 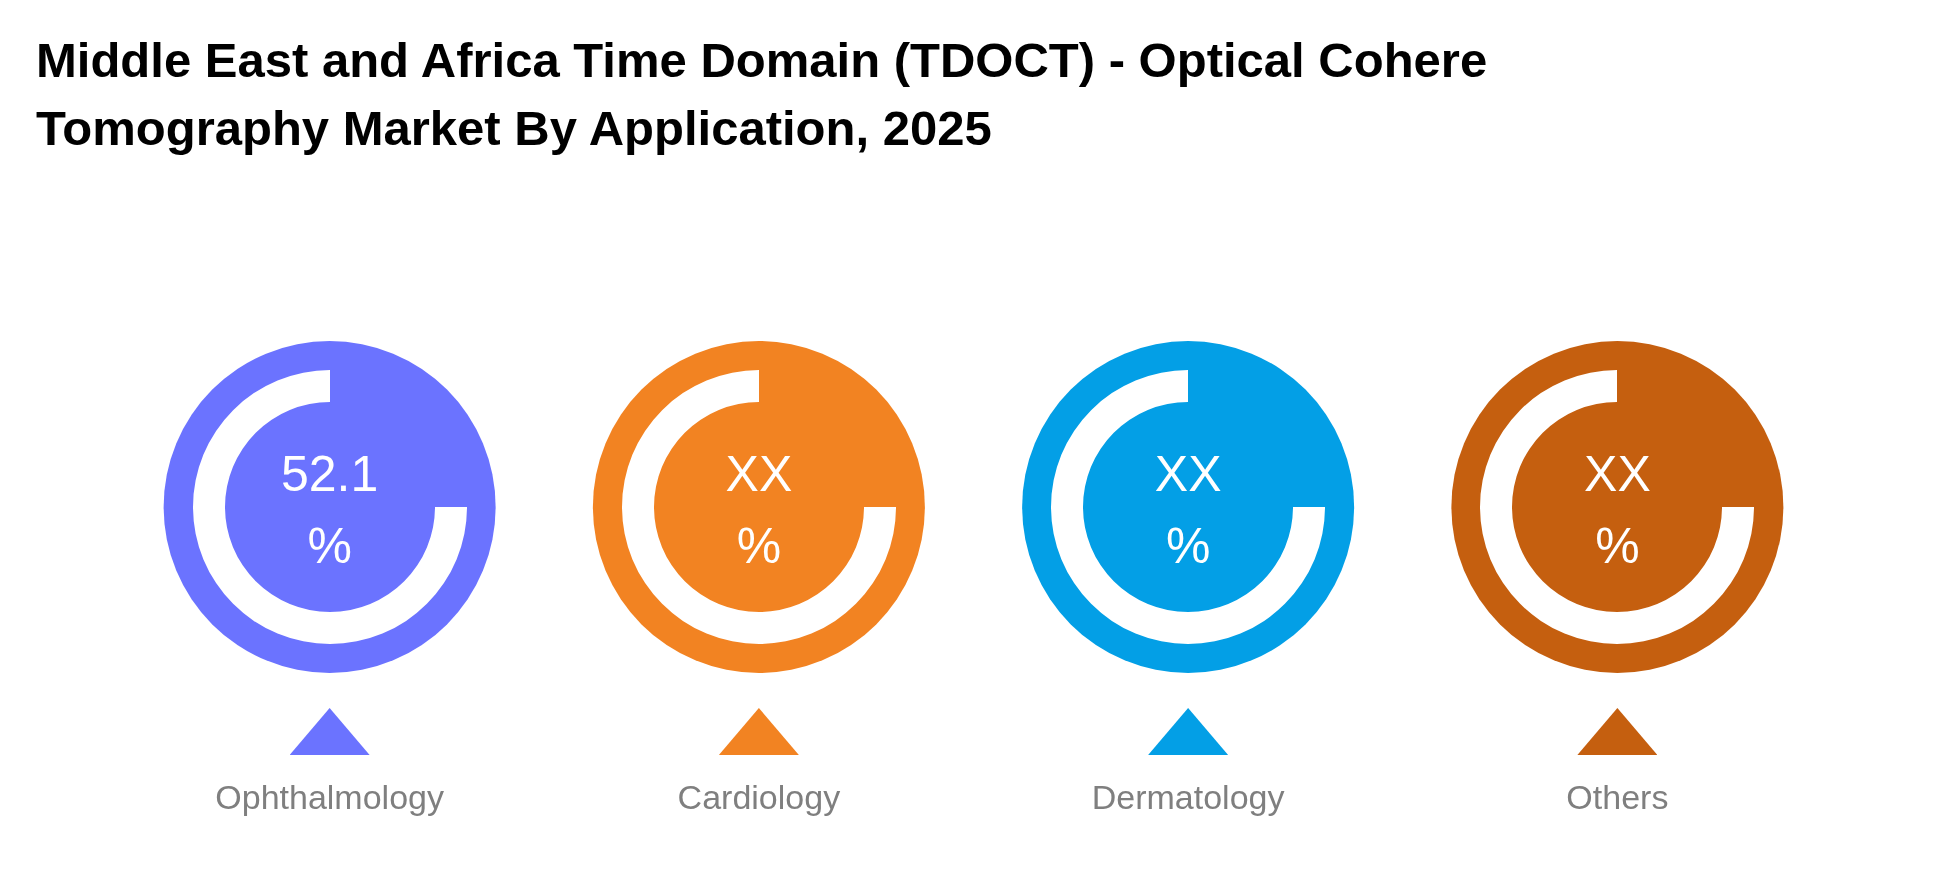 I want to click on category-label: Cardiology, so click(x=759, y=796).